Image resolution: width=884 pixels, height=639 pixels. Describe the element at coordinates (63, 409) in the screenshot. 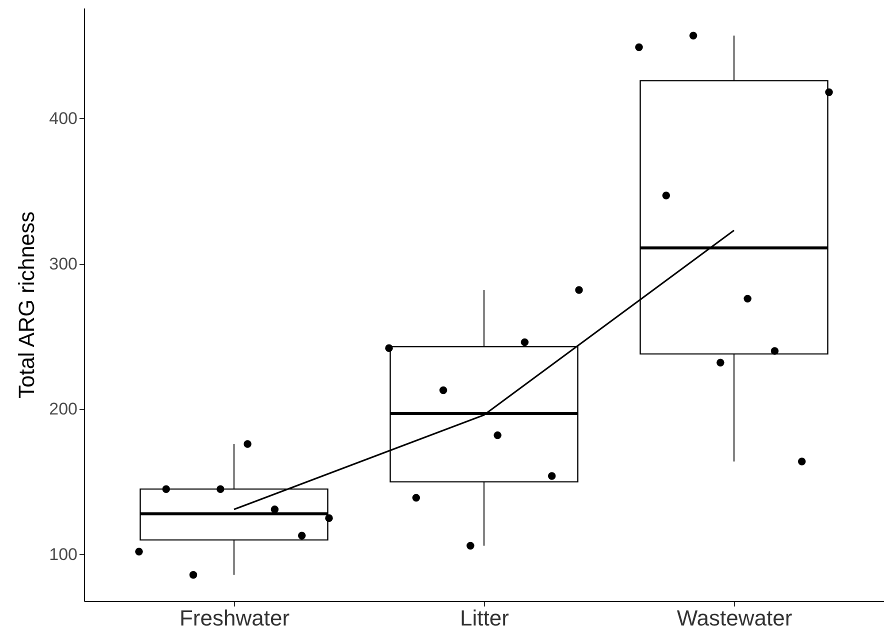

I see `y-tick-label: 200` at that location.